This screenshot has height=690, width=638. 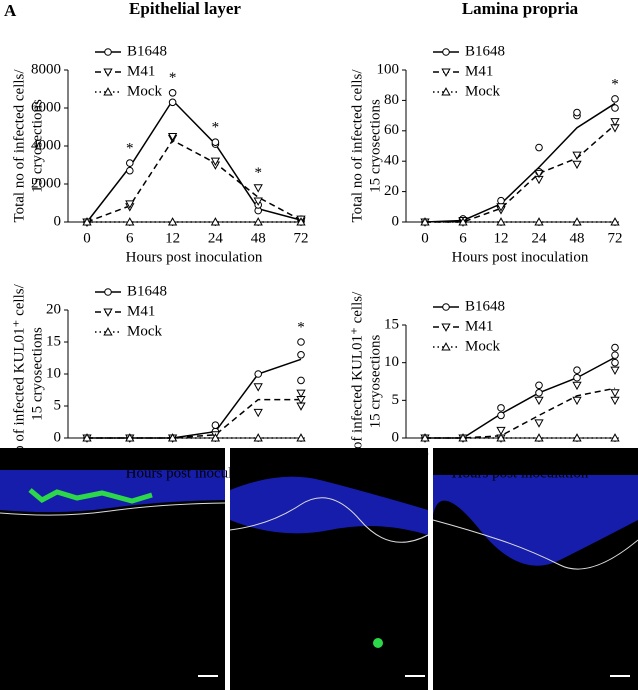 What do you see at coordinates (172, 238) in the screenshot?
I see `x-tick-label: 12` at bounding box center [172, 238].